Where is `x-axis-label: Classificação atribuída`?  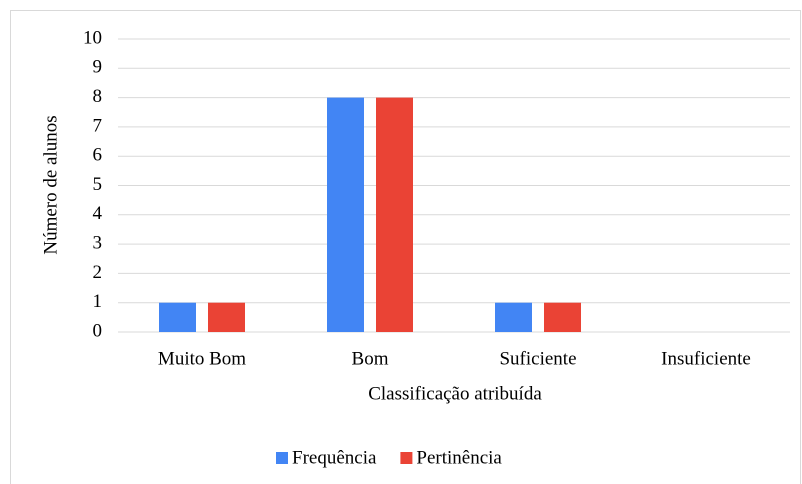 x-axis-label: Classificação atribuída is located at coordinates (455, 393).